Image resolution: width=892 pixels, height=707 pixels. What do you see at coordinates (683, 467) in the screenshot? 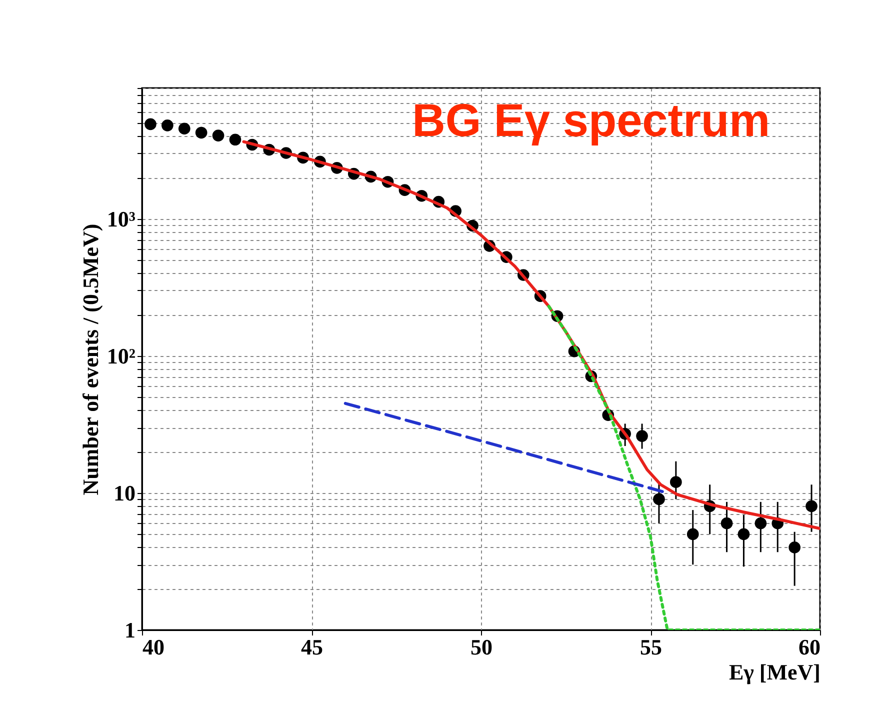
I see `line-series` at bounding box center [683, 467].